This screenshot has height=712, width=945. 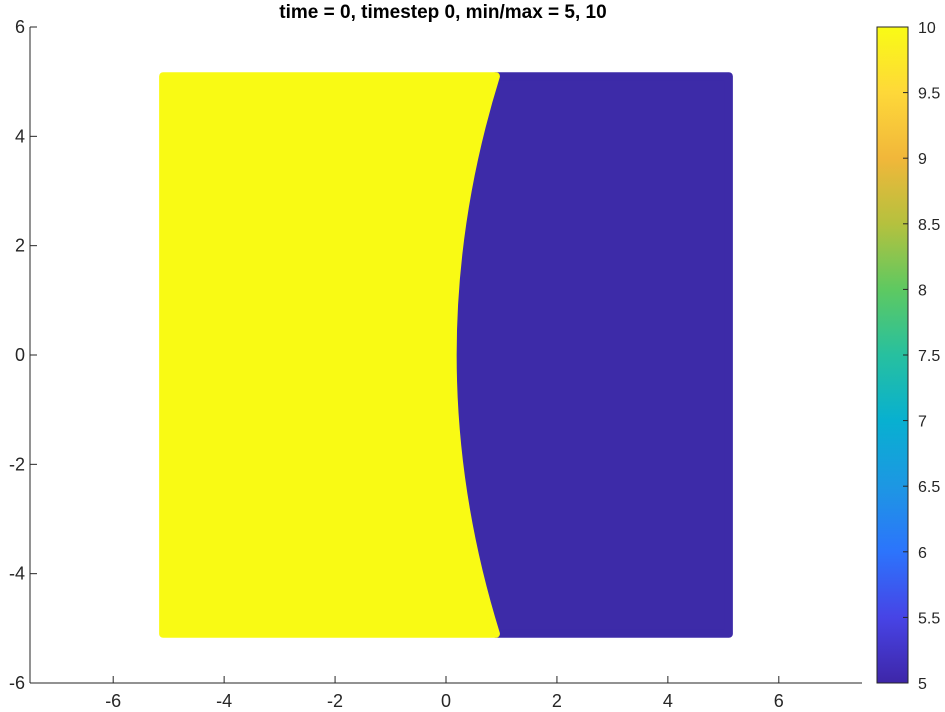 What do you see at coordinates (17, 683) in the screenshot?
I see `y-tick-label: -6` at bounding box center [17, 683].